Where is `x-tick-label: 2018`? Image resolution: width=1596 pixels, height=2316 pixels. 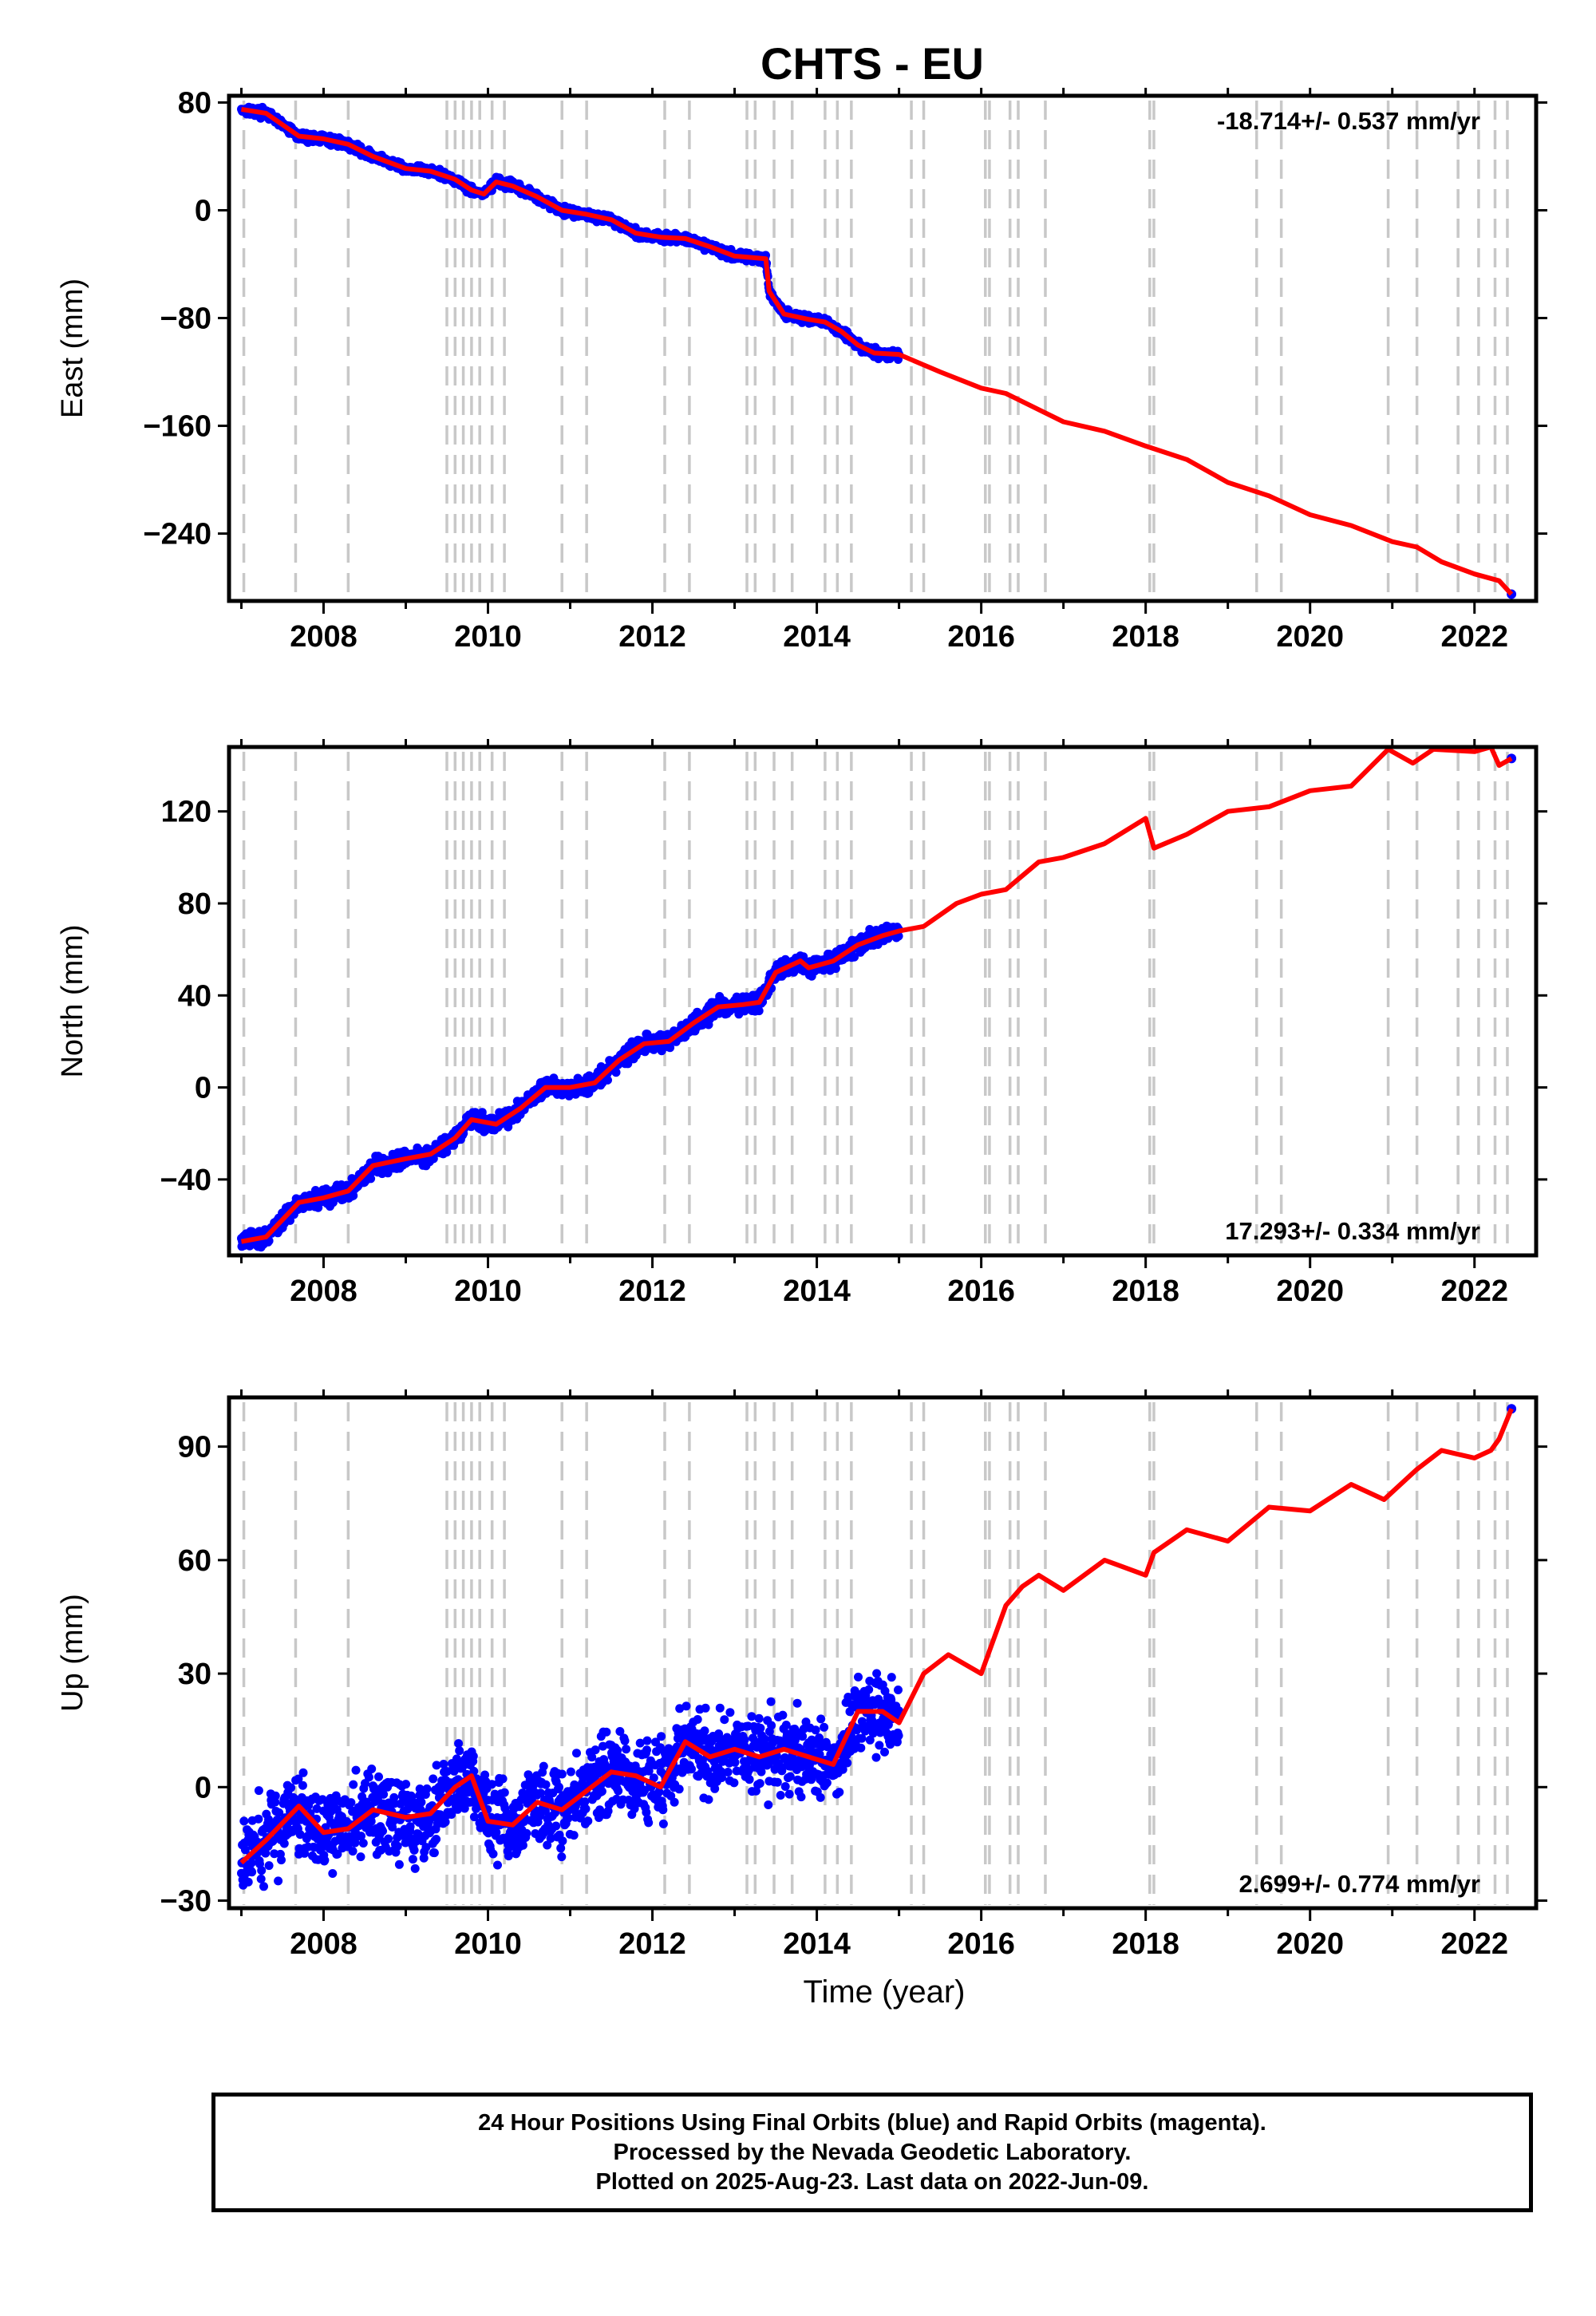
x-tick-label: 2018 is located at coordinates (1145, 1291).